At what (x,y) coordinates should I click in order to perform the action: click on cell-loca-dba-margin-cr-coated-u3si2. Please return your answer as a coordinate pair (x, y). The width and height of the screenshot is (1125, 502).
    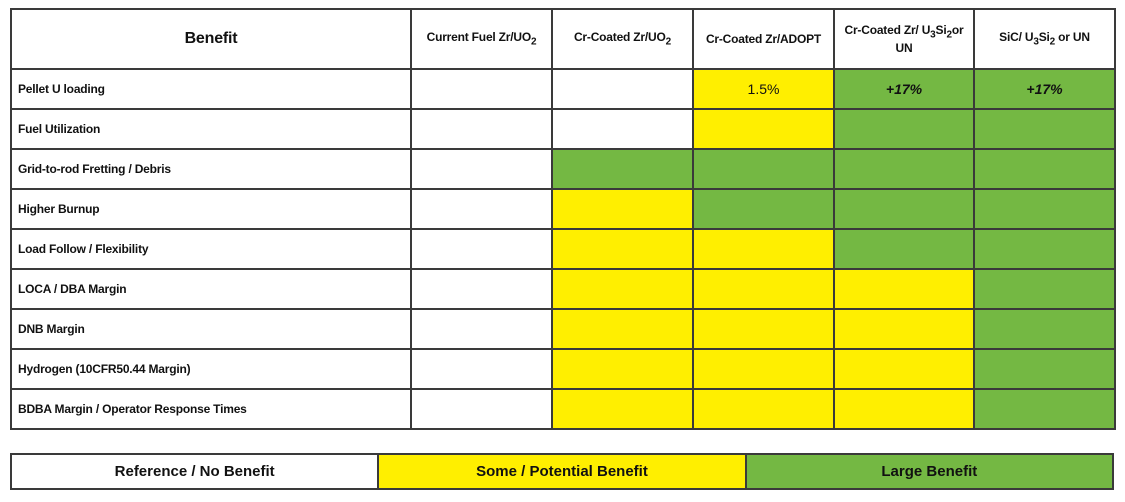
    Looking at the image, I should click on (904, 289).